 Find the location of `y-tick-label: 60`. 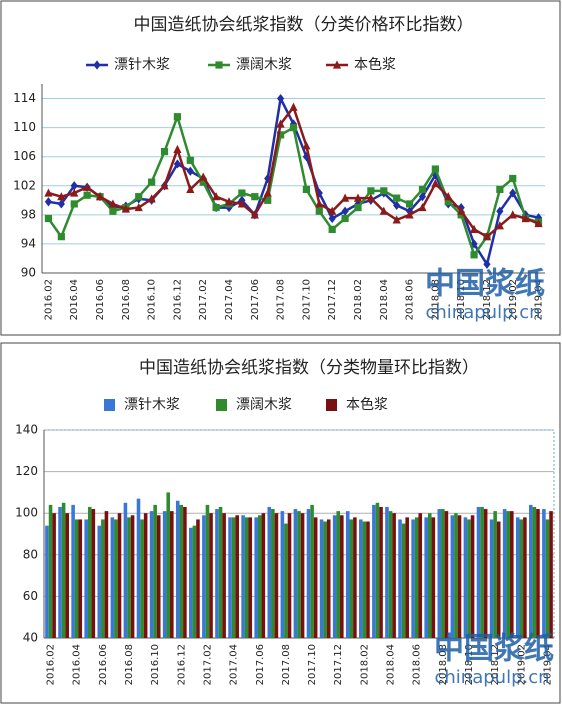

y-tick-label: 60 is located at coordinates (30, 596).